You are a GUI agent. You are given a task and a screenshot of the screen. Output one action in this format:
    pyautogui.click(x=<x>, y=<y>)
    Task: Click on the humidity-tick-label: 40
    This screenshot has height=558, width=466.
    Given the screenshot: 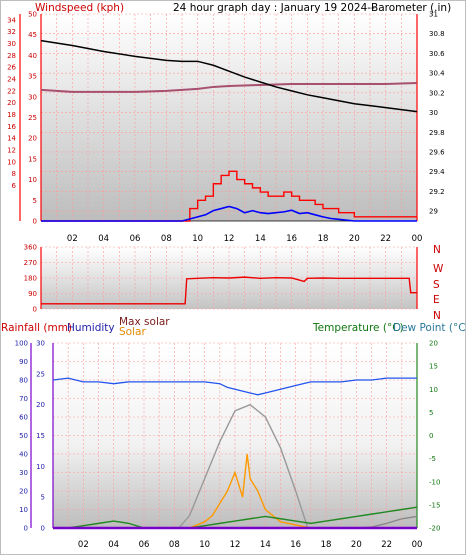 What is the action you would take?
    pyautogui.click(x=23, y=455)
    